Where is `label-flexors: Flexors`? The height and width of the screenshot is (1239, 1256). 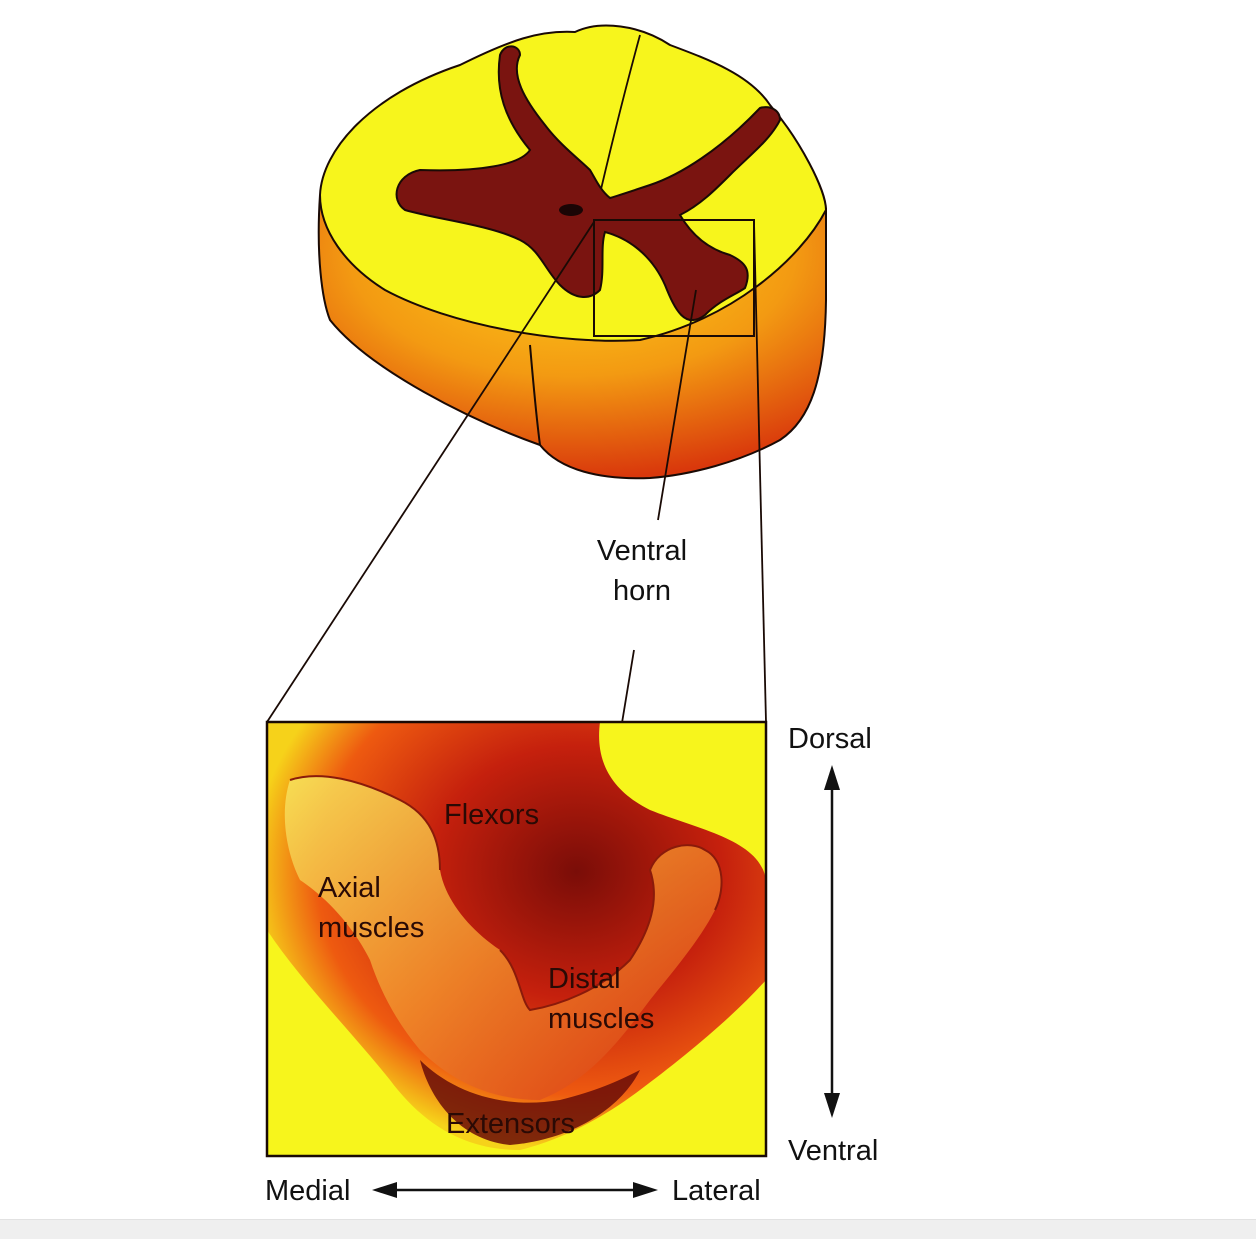 label-flexors: Flexors is located at coordinates (491, 815).